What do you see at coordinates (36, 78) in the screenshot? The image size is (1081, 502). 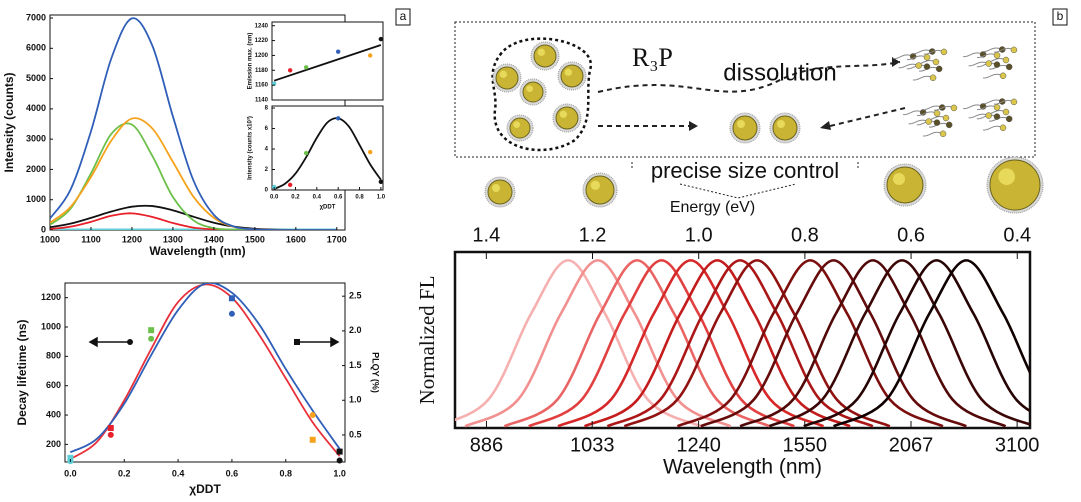 I see `y-tick-label: 5000` at bounding box center [36, 78].